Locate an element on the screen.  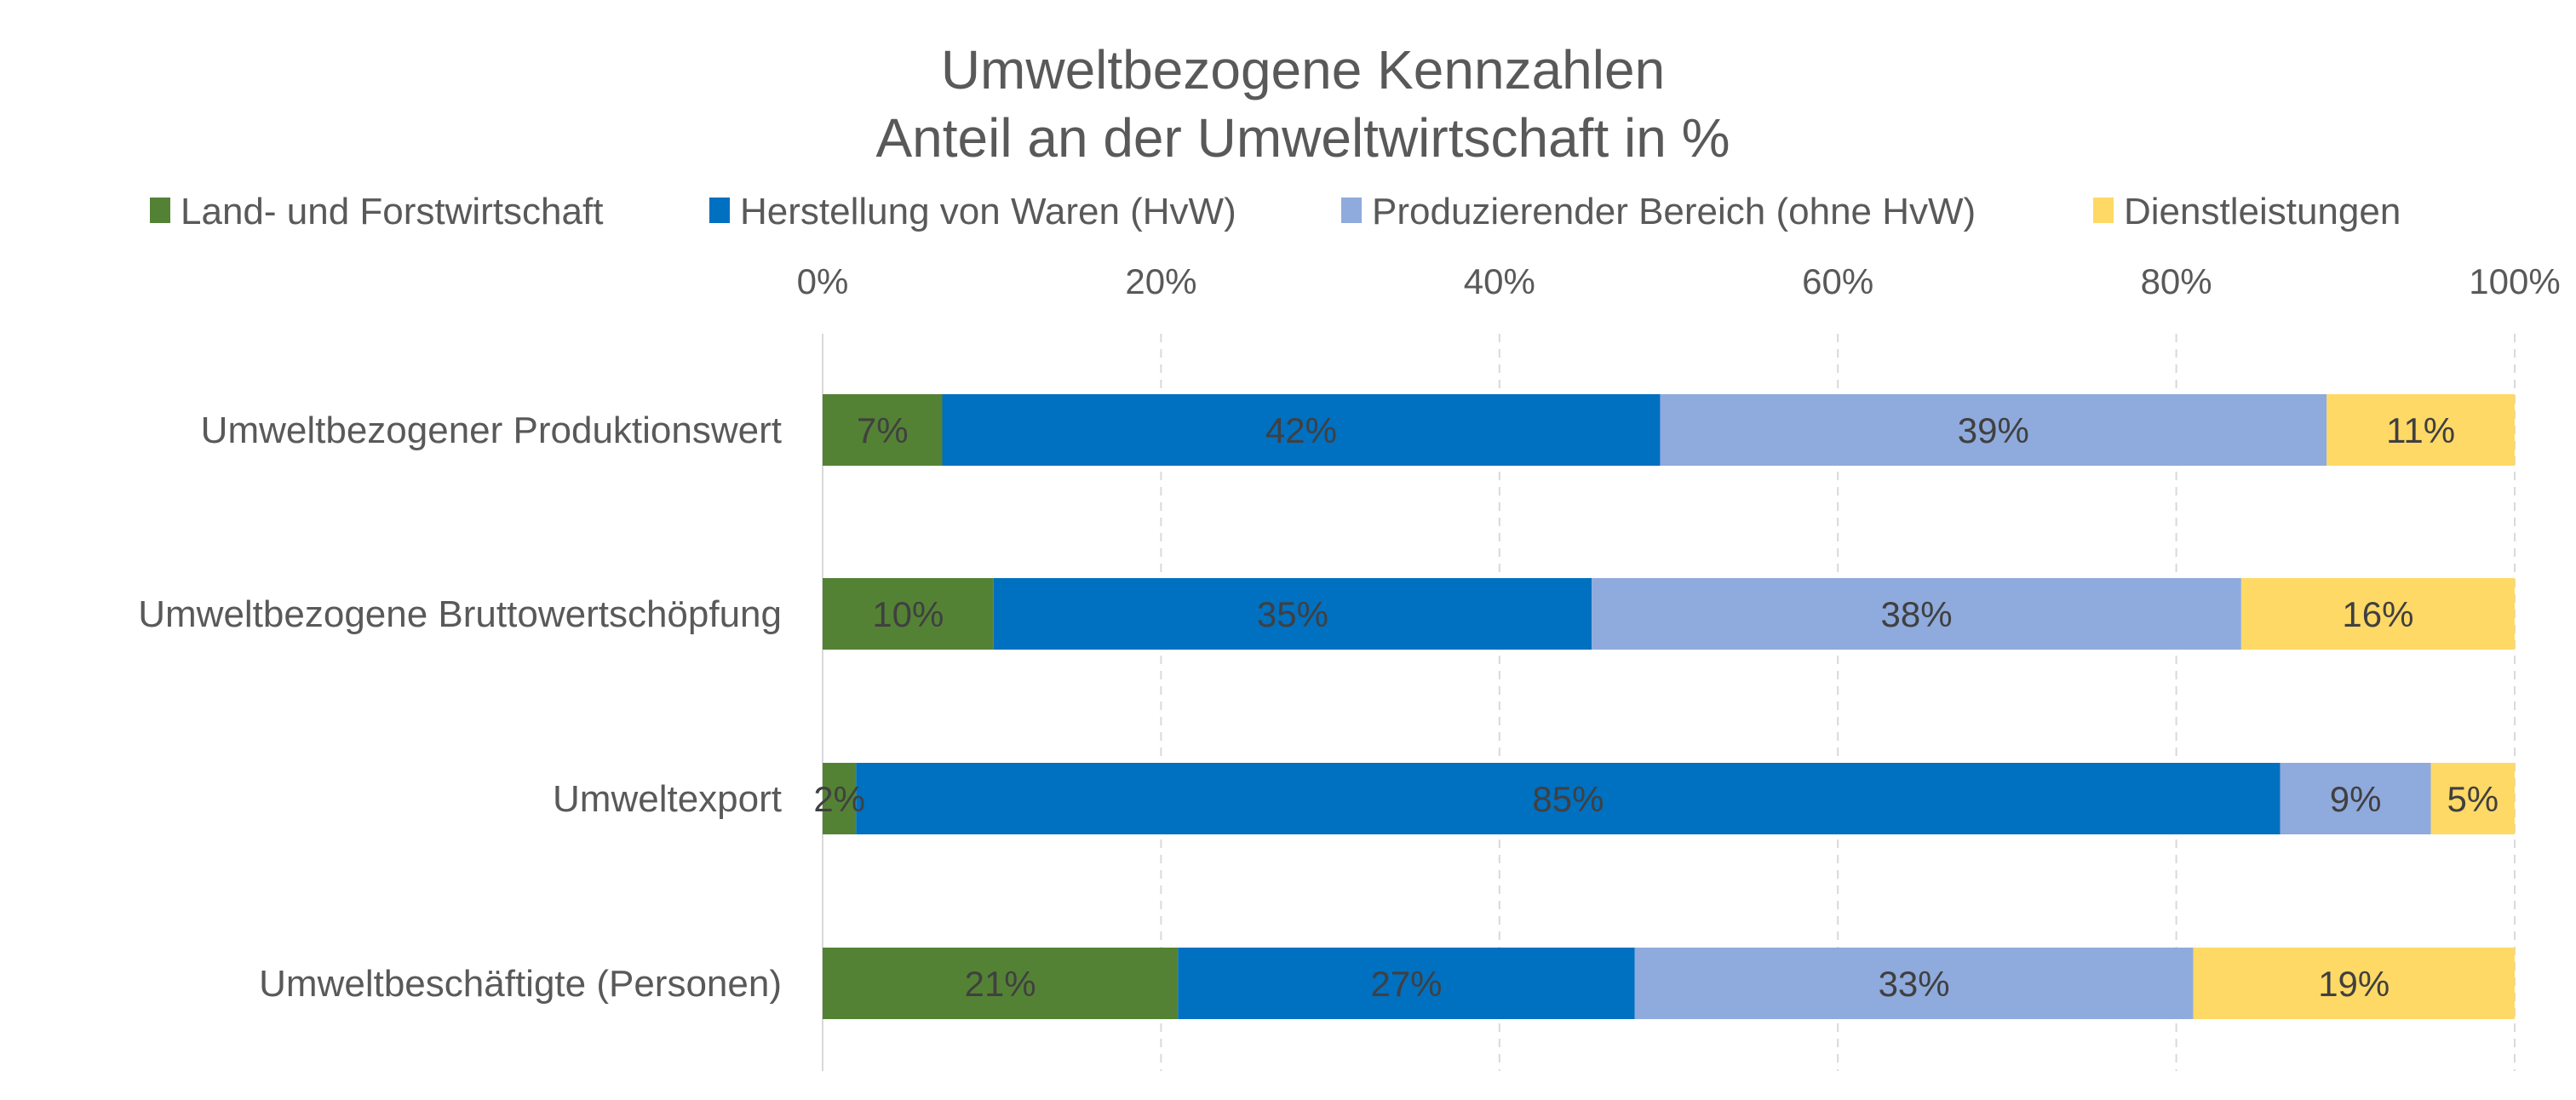
data-label: 42% is located at coordinates (1301, 430).